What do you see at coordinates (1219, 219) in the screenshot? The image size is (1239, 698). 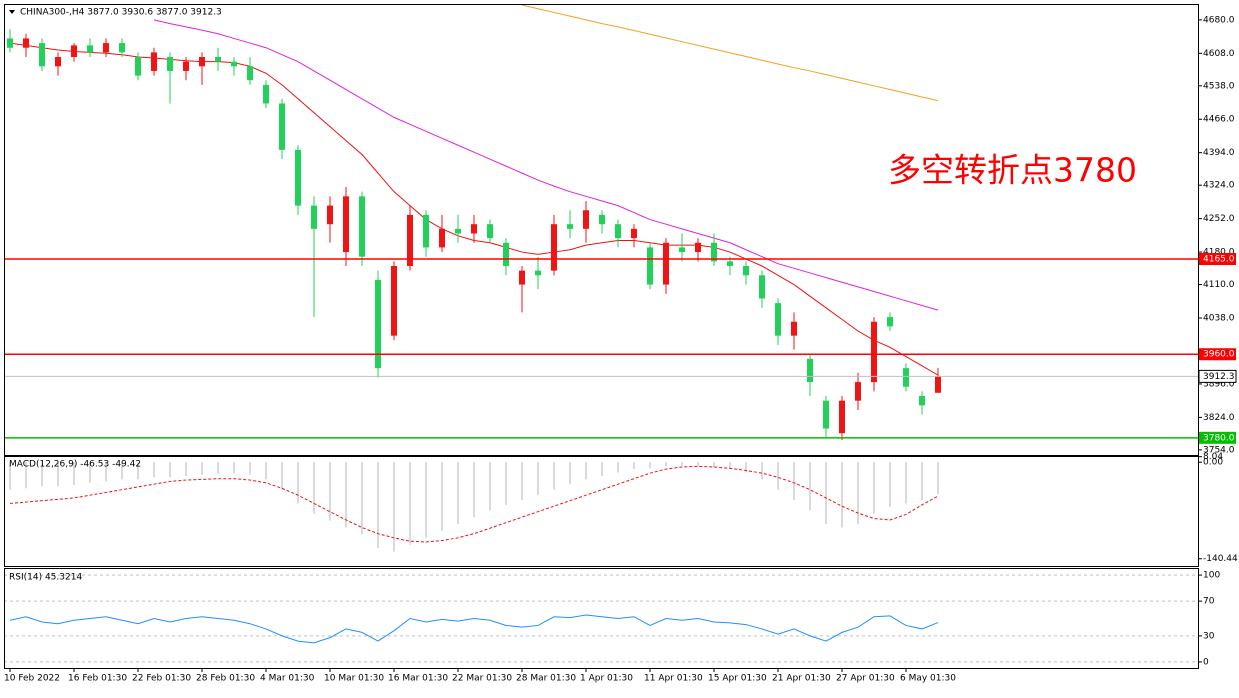 I see `y-tick-label: 4252.0` at bounding box center [1219, 219].